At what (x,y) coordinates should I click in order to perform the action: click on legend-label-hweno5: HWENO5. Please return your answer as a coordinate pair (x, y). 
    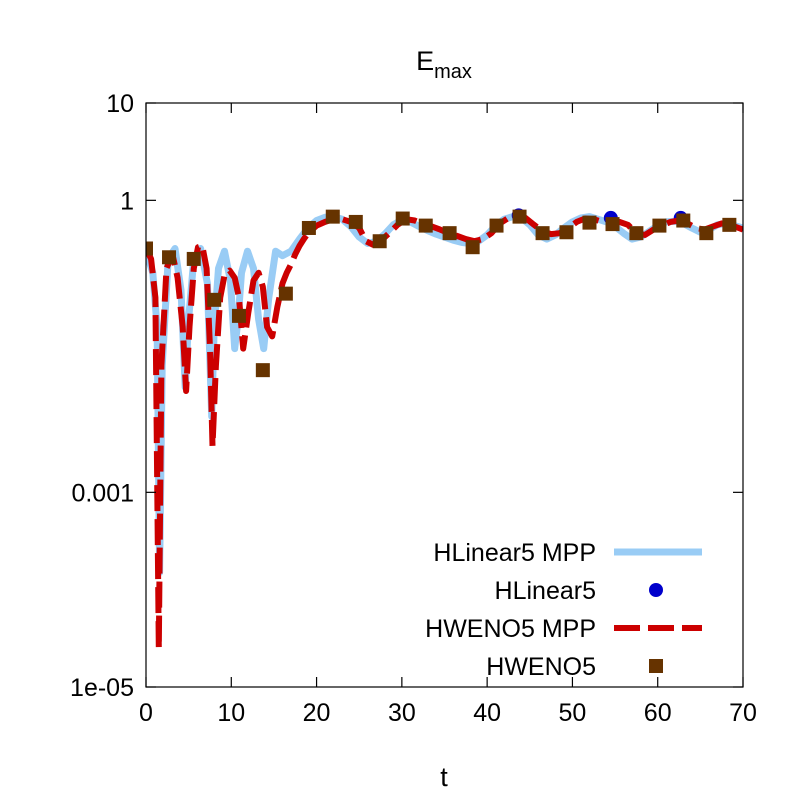
    Looking at the image, I should click on (541, 667).